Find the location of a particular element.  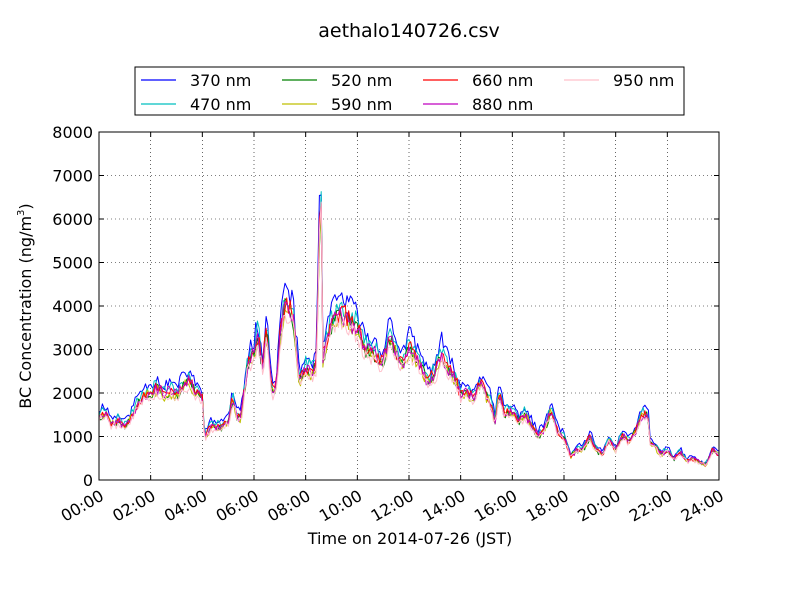

y-tick-labels: 0 1000 2000 3000 4000 5000 6000 7000 8000 is located at coordinates (72, 306).